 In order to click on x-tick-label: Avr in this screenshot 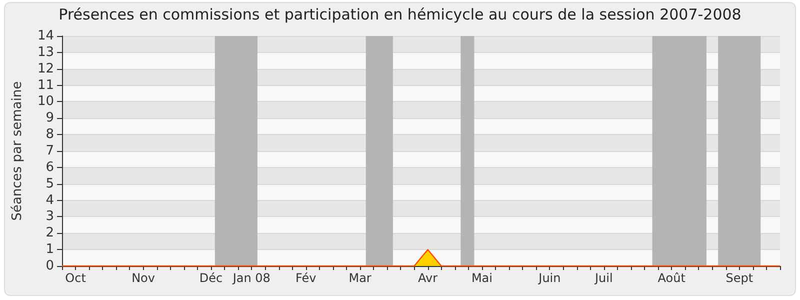, I will do `click(428, 278)`.